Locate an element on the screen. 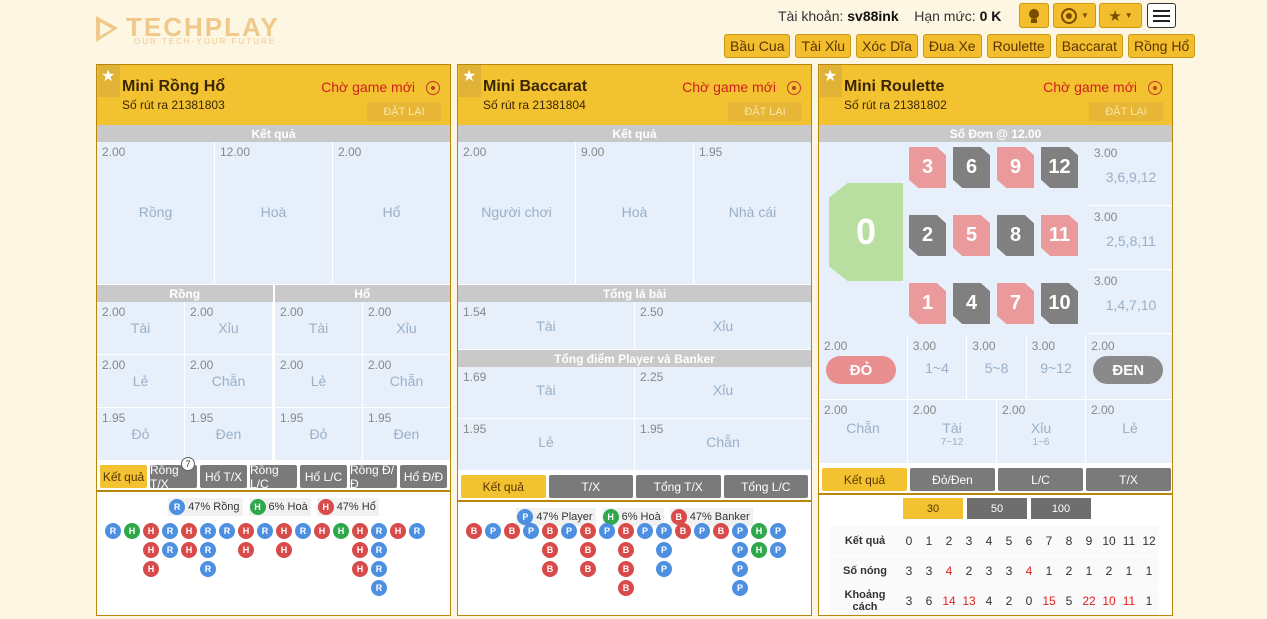 The width and height of the screenshot is (1267, 619). bet-9-12: 3.00 9~12 is located at coordinates (1056, 368).